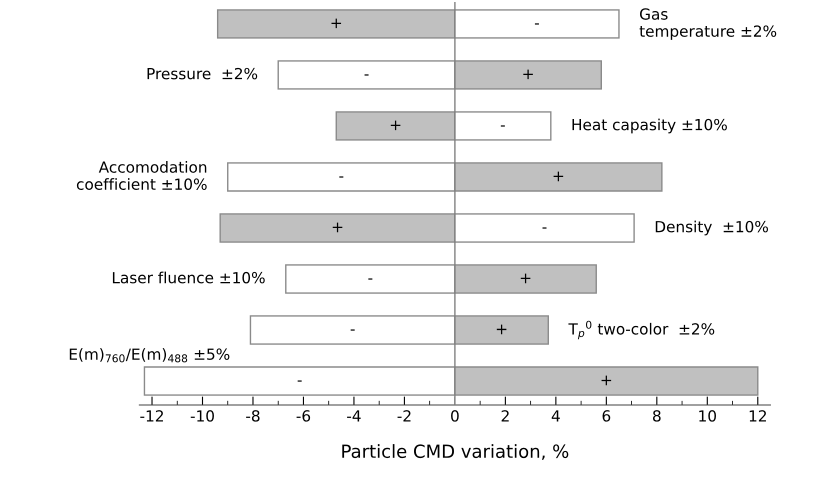 The width and height of the screenshot is (836, 493). Describe the element at coordinates (656, 416) in the screenshot. I see `x-tick-label: 8` at that location.